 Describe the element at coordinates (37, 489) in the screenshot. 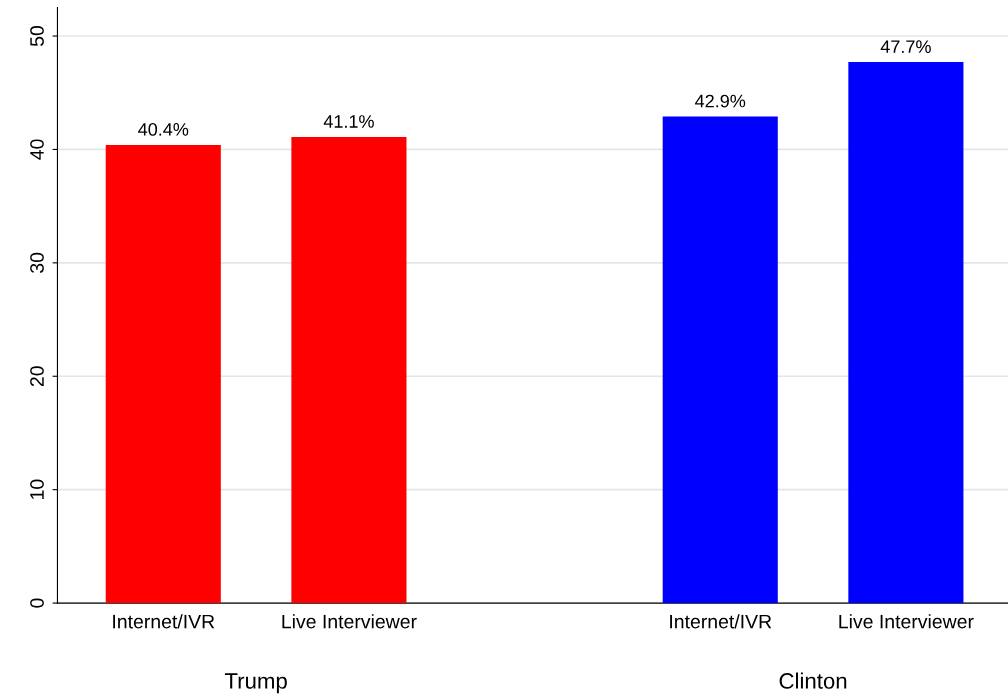

I see `y-tick-label: 10` at that location.